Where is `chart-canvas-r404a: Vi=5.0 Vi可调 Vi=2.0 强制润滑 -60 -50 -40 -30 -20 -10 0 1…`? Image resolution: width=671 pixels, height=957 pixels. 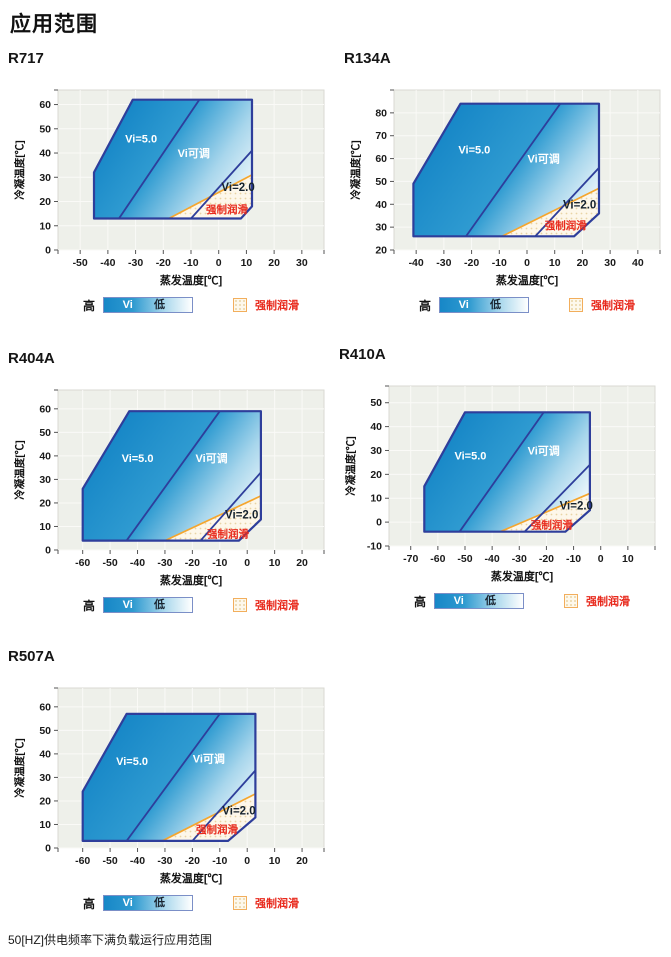
chart-canvas-r404a: Vi=5.0 Vi可调 Vi=2.0 强制润滑 -60 -50 -40 -30 -20 -10 0 1… is located at coordinates (169, 488).